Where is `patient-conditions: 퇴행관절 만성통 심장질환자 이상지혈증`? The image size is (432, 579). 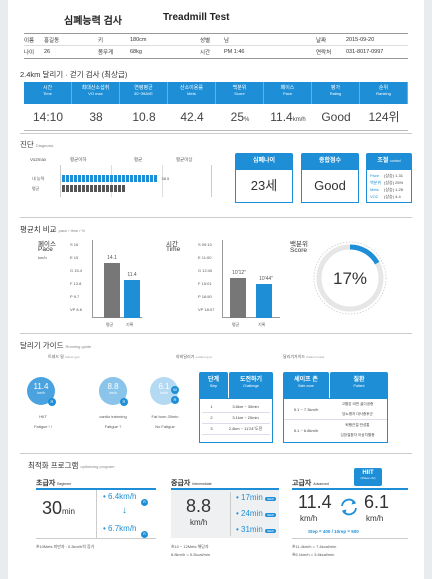 patient-conditions: 퇴행관절 만성통 심장질환자 이상지혈증 is located at coordinates (357, 430).